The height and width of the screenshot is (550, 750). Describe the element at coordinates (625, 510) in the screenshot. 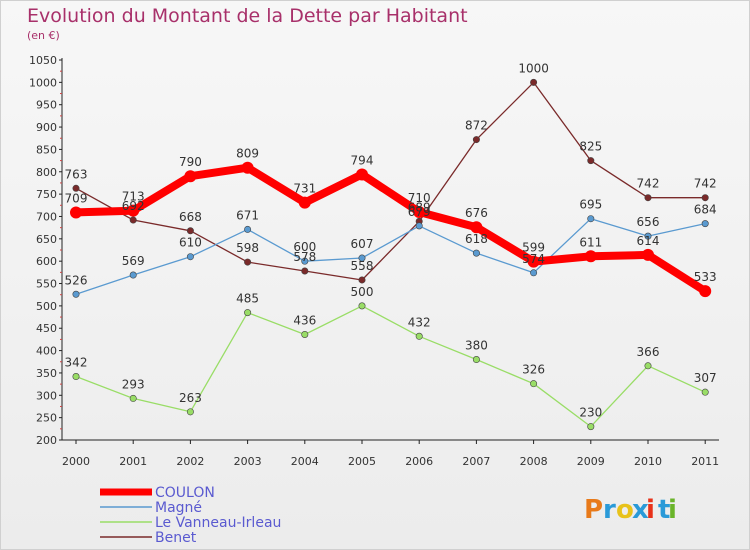

I see `logo-letter: o` at that location.